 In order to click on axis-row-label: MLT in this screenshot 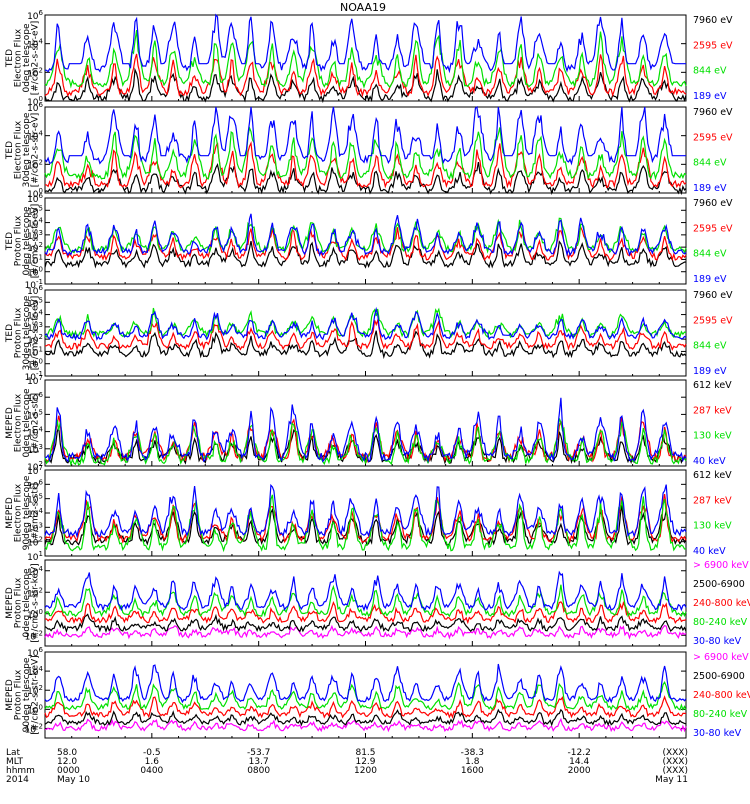, I will do `click(15, 762)`.